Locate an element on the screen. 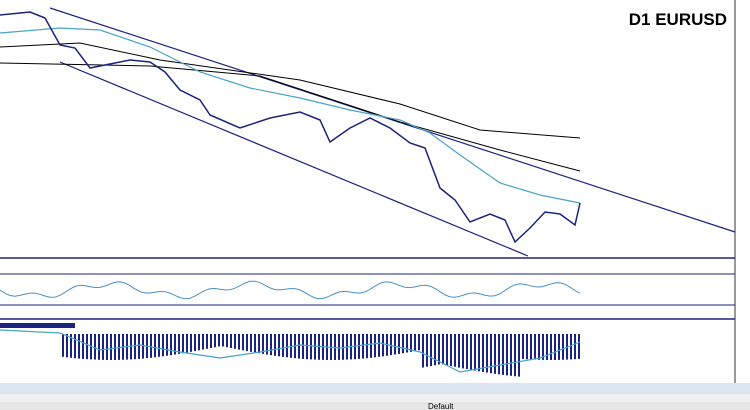  status-bar is located at coordinates (375, 406).